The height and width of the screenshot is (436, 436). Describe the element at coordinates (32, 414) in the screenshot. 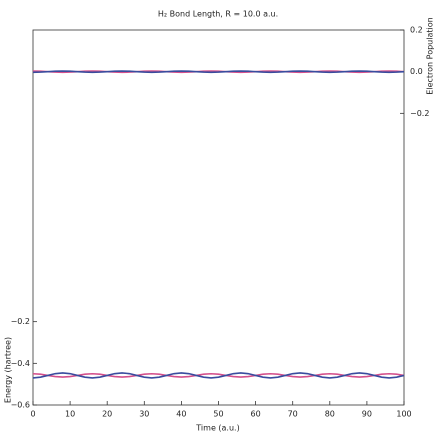

I see `x-tick-label: 0` at that location.